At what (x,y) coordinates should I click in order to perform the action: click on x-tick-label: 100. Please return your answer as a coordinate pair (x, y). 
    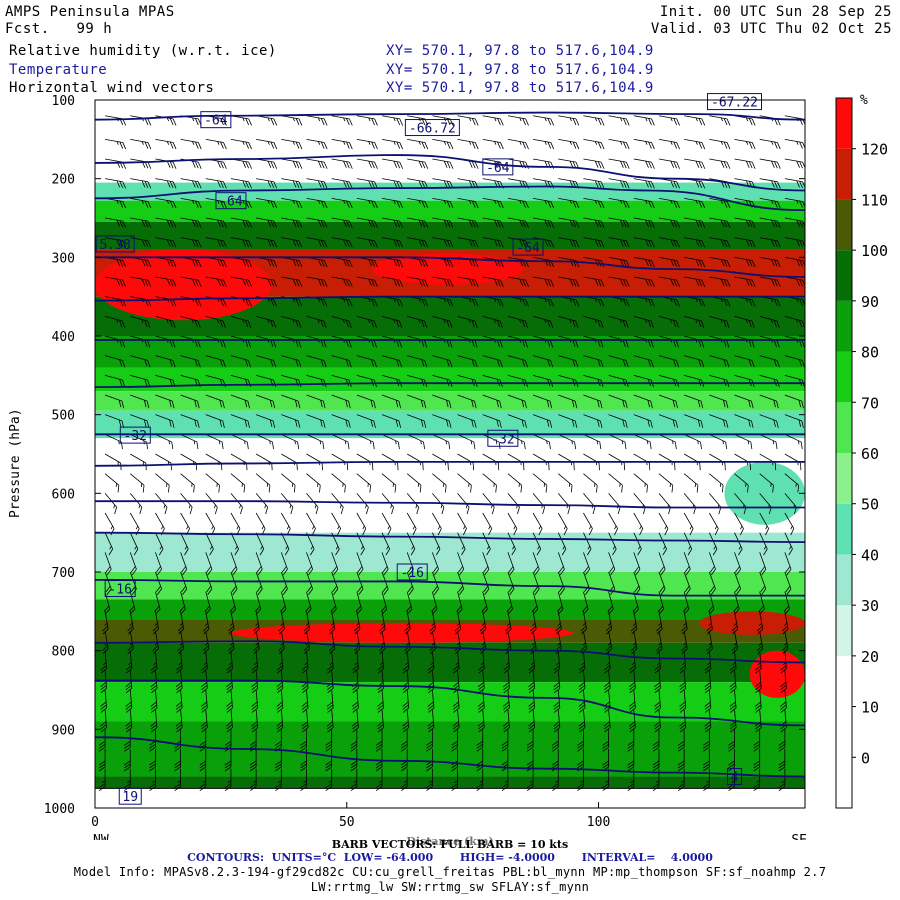
    Looking at the image, I should click on (598, 822).